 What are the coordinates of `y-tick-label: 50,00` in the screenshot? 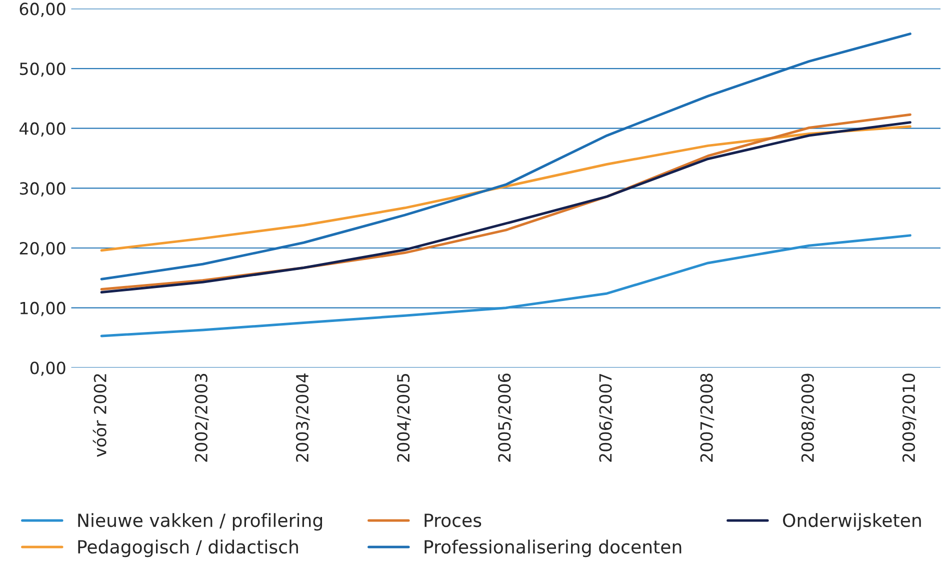 It's located at (43, 69).